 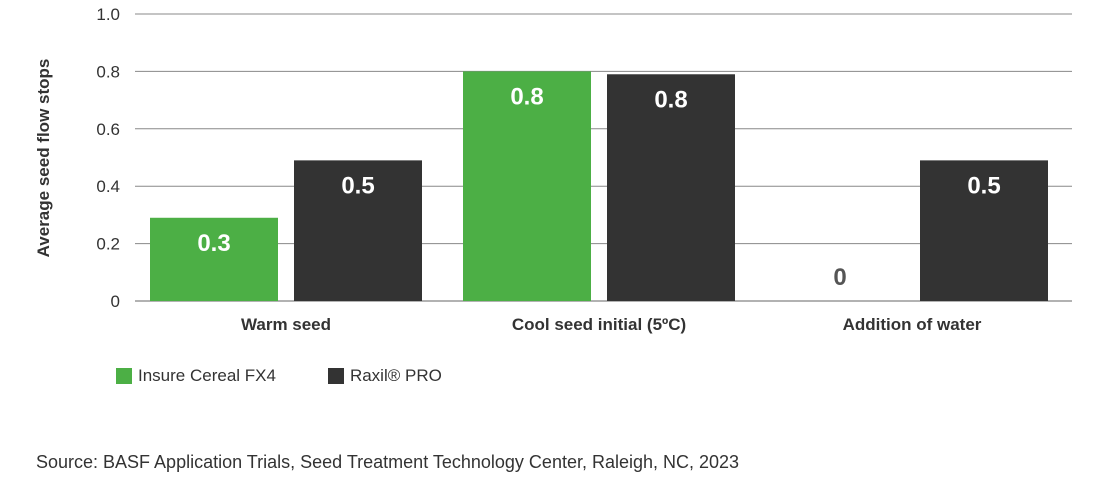 I want to click on x-category-label: Cool seed initial (5ºC), so click(x=599, y=324).